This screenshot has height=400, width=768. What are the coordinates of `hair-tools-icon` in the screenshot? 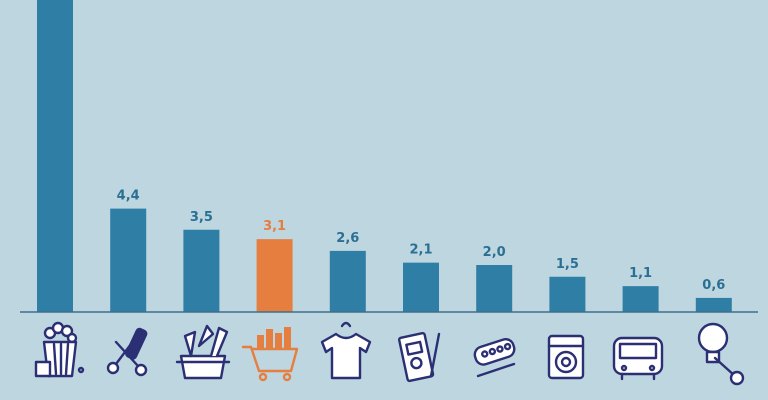 It's located at (127, 352).